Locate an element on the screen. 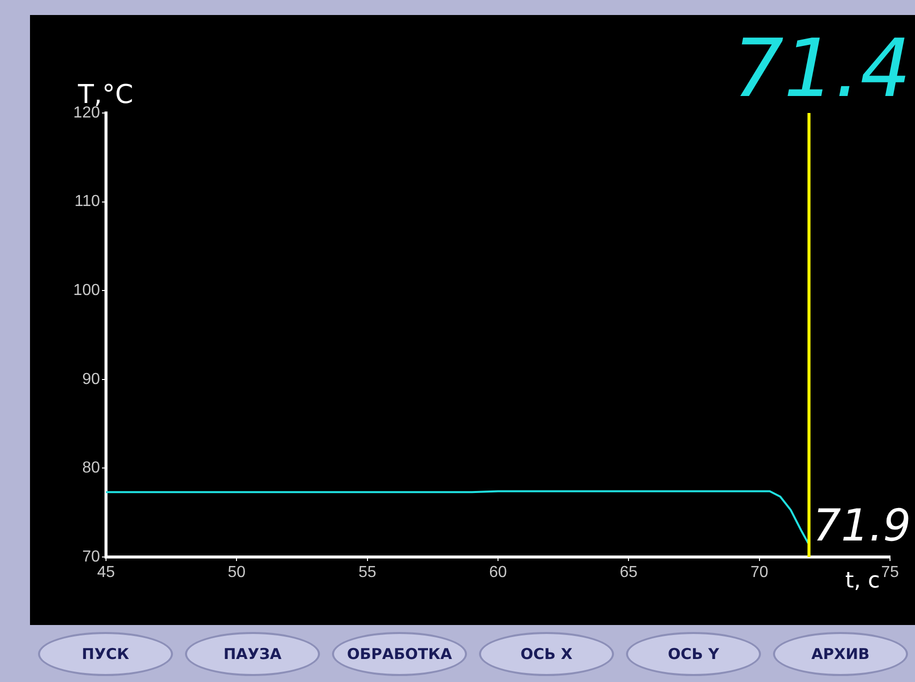  x-tick-label: 45 is located at coordinates (106, 573).